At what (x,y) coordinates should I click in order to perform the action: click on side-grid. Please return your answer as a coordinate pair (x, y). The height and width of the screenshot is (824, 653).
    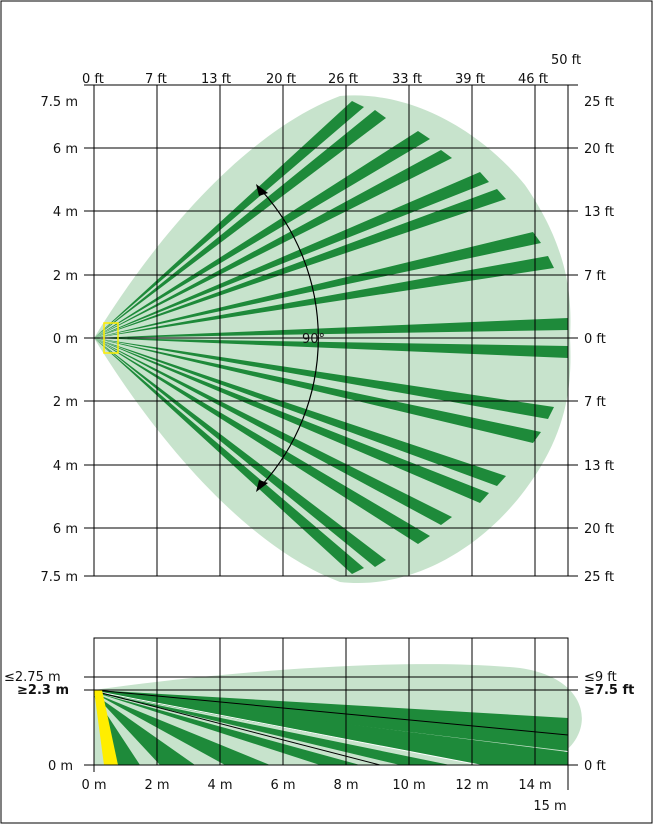
    Looking at the image, I should click on (331, 713).